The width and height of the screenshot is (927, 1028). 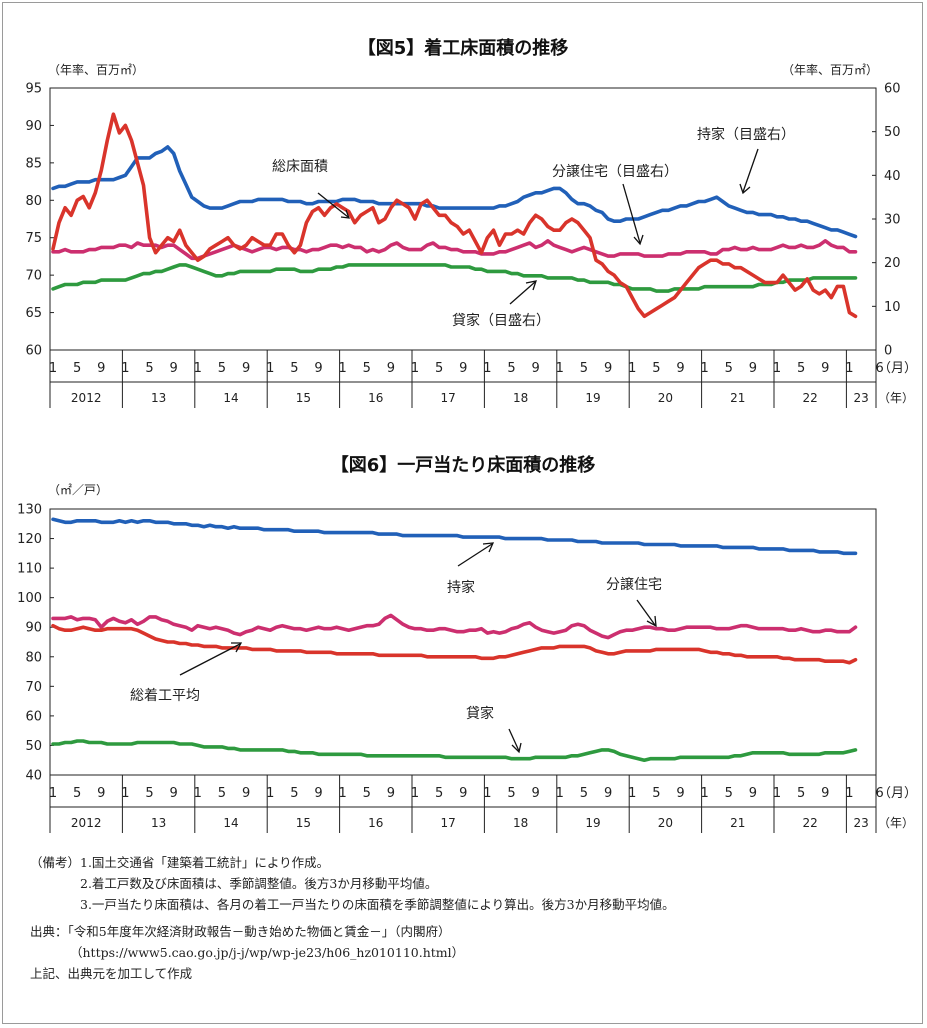 What do you see at coordinates (665, 398) in the screenshot?
I see `chart1-year-label: 20` at bounding box center [665, 398].